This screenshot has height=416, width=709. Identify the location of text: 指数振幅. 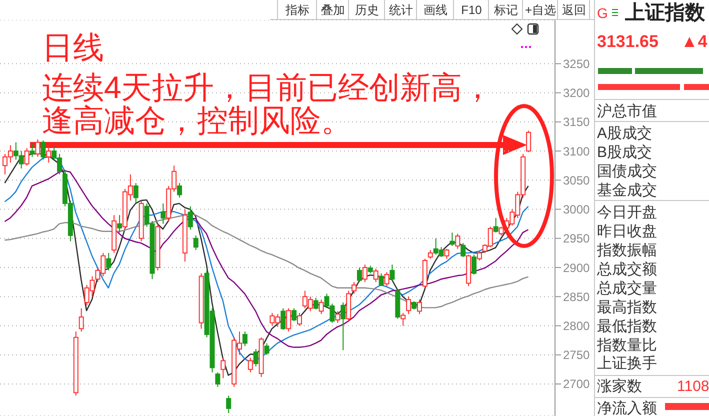
(627, 250).